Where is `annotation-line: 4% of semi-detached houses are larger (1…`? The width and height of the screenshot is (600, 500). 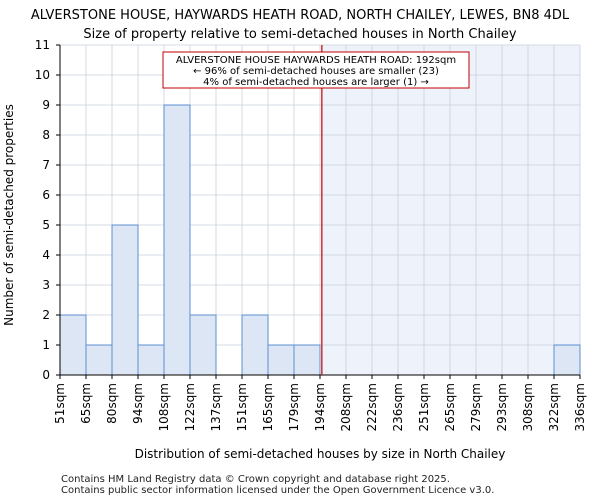 annotation-line: 4% of semi-detached houses are larger (1… is located at coordinates (316, 82).